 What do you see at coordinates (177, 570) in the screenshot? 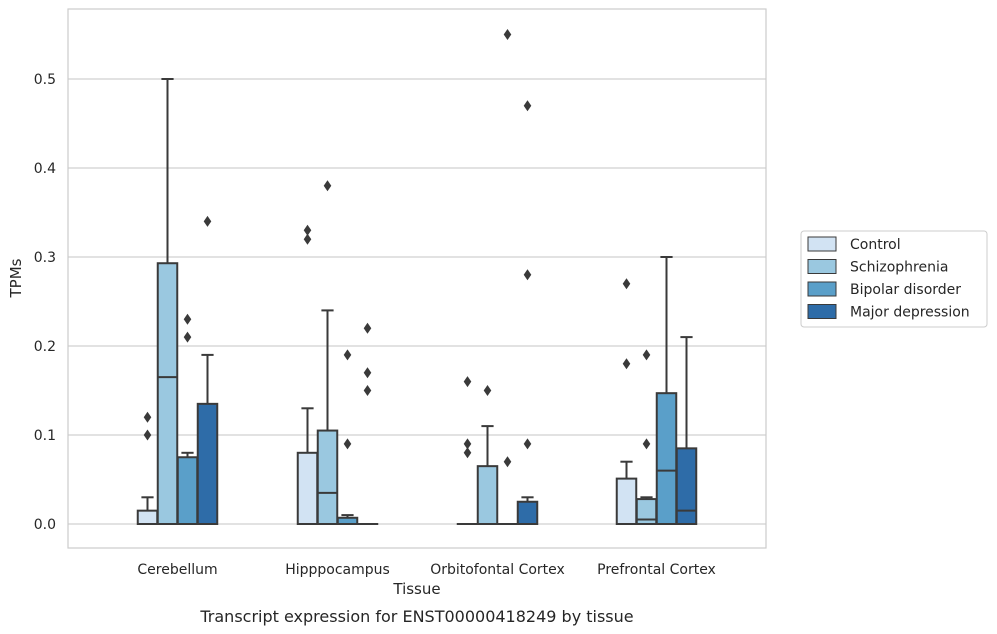
I see `x-tick-label: Cerebellum` at bounding box center [177, 570].